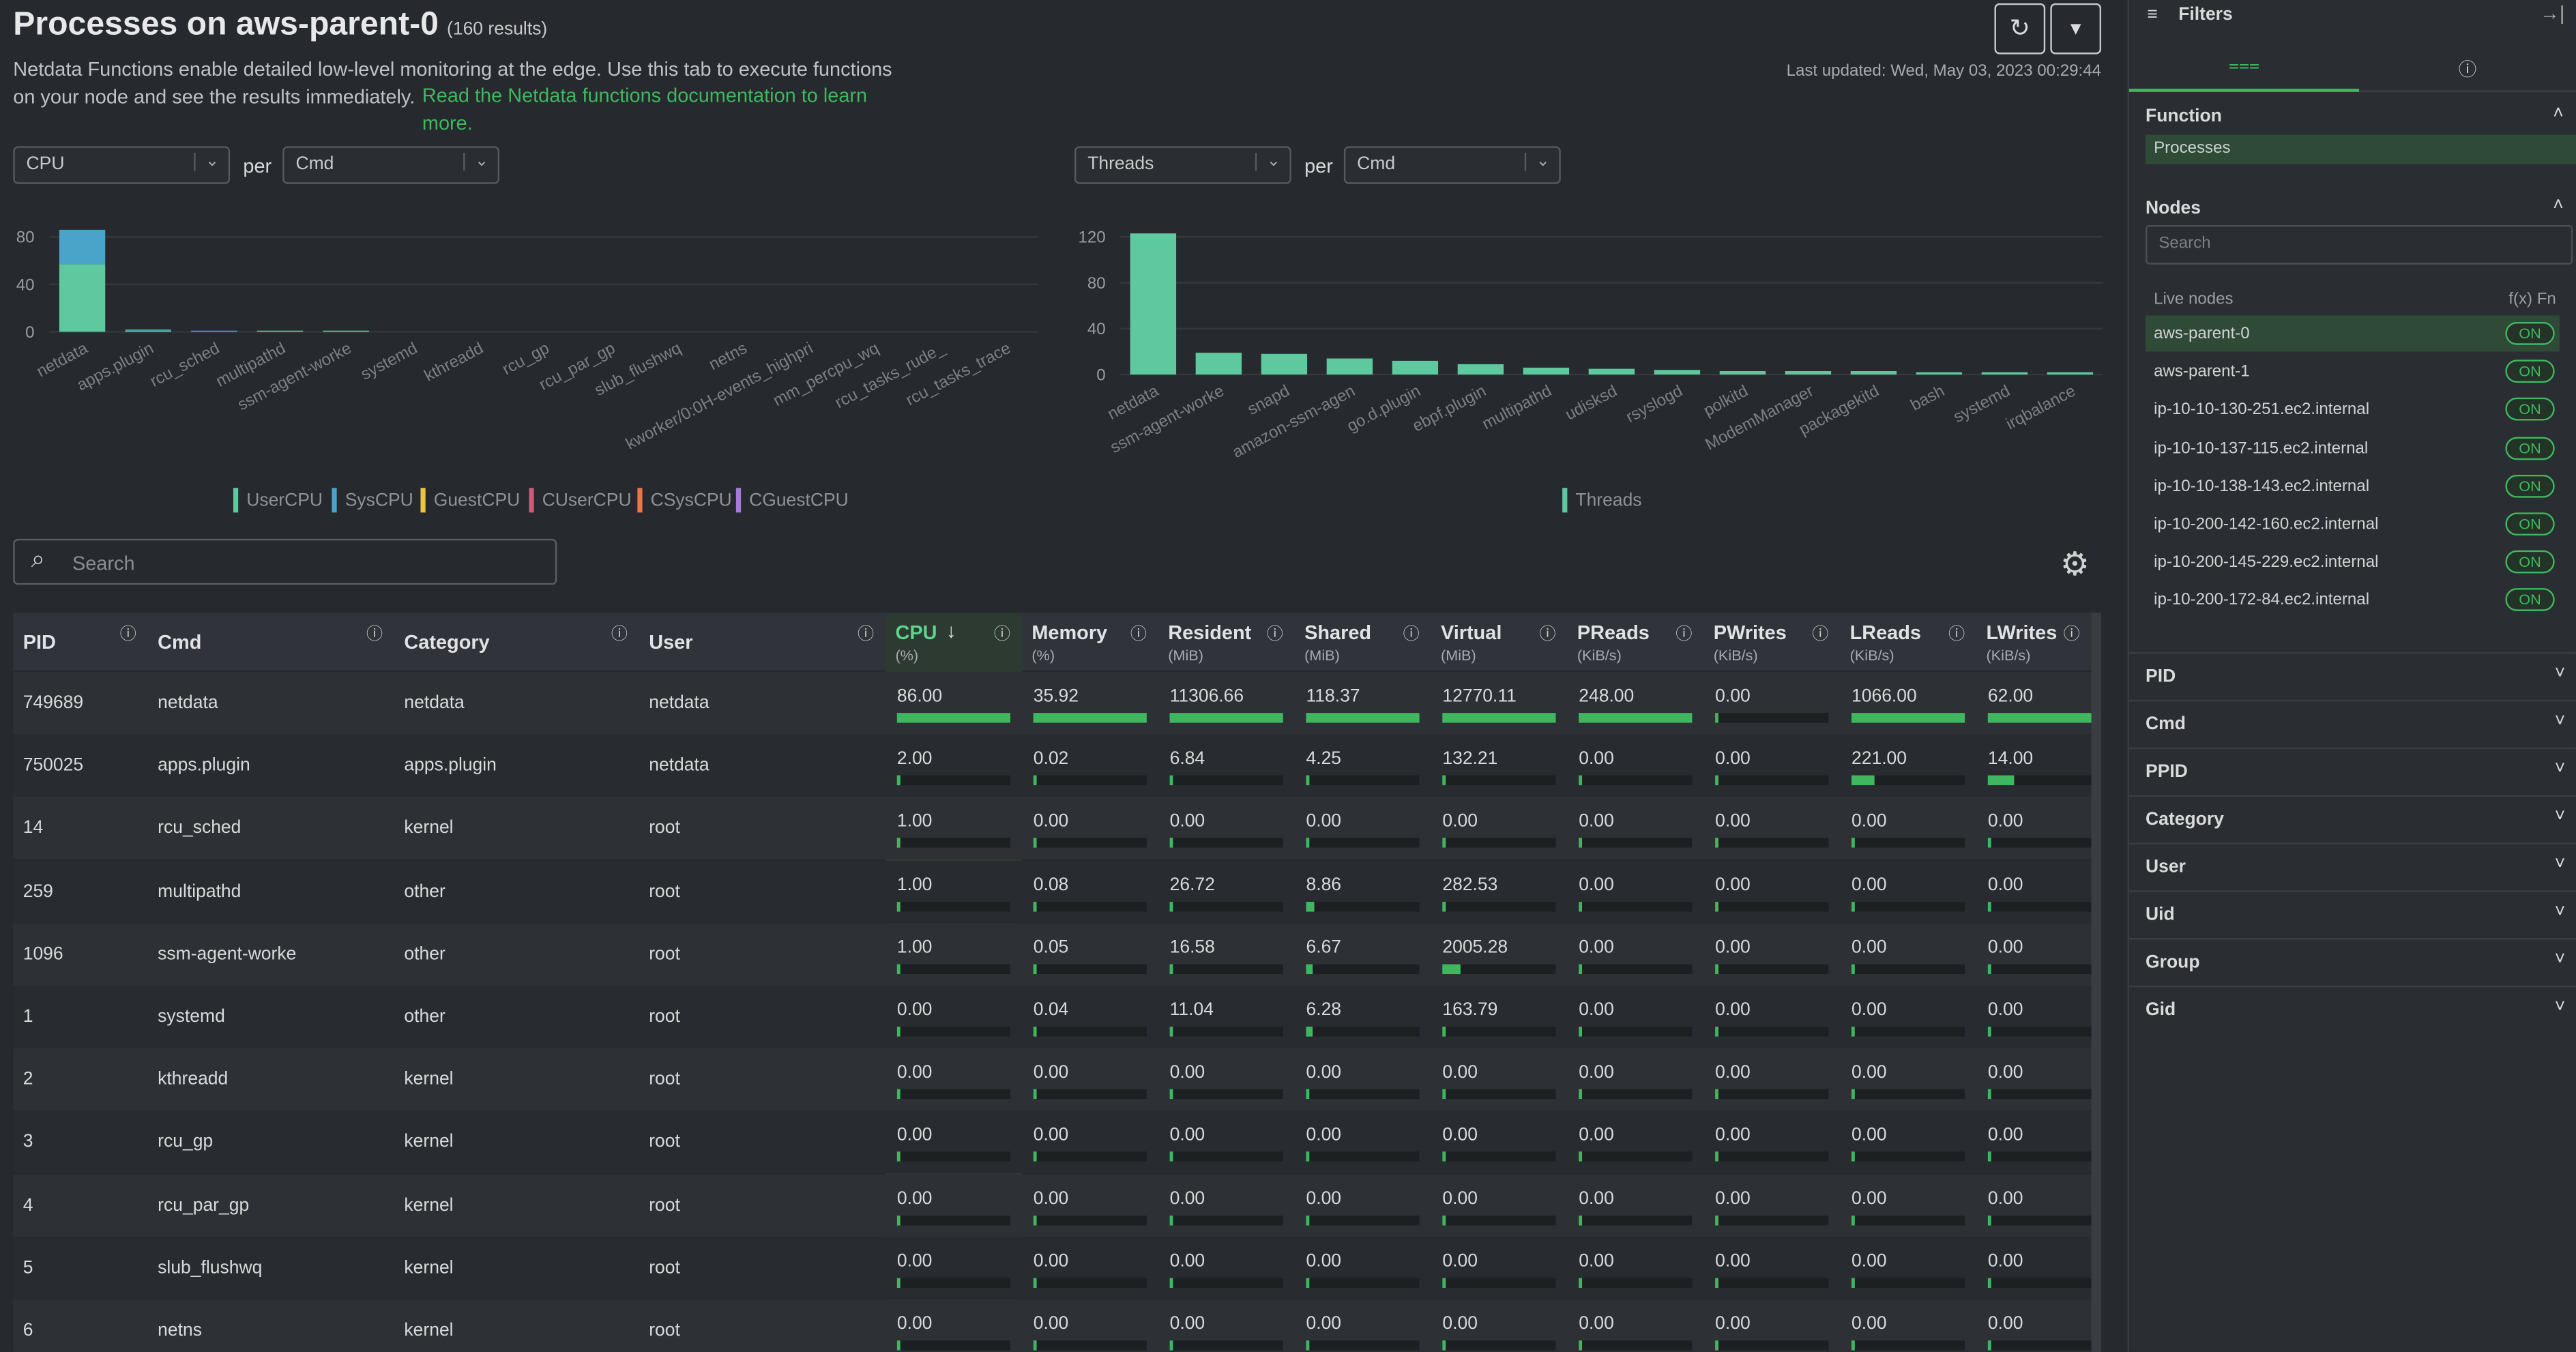 Image resolution: width=2576 pixels, height=1352 pixels. What do you see at coordinates (39, 642) in the screenshot?
I see `column-header: PID` at bounding box center [39, 642].